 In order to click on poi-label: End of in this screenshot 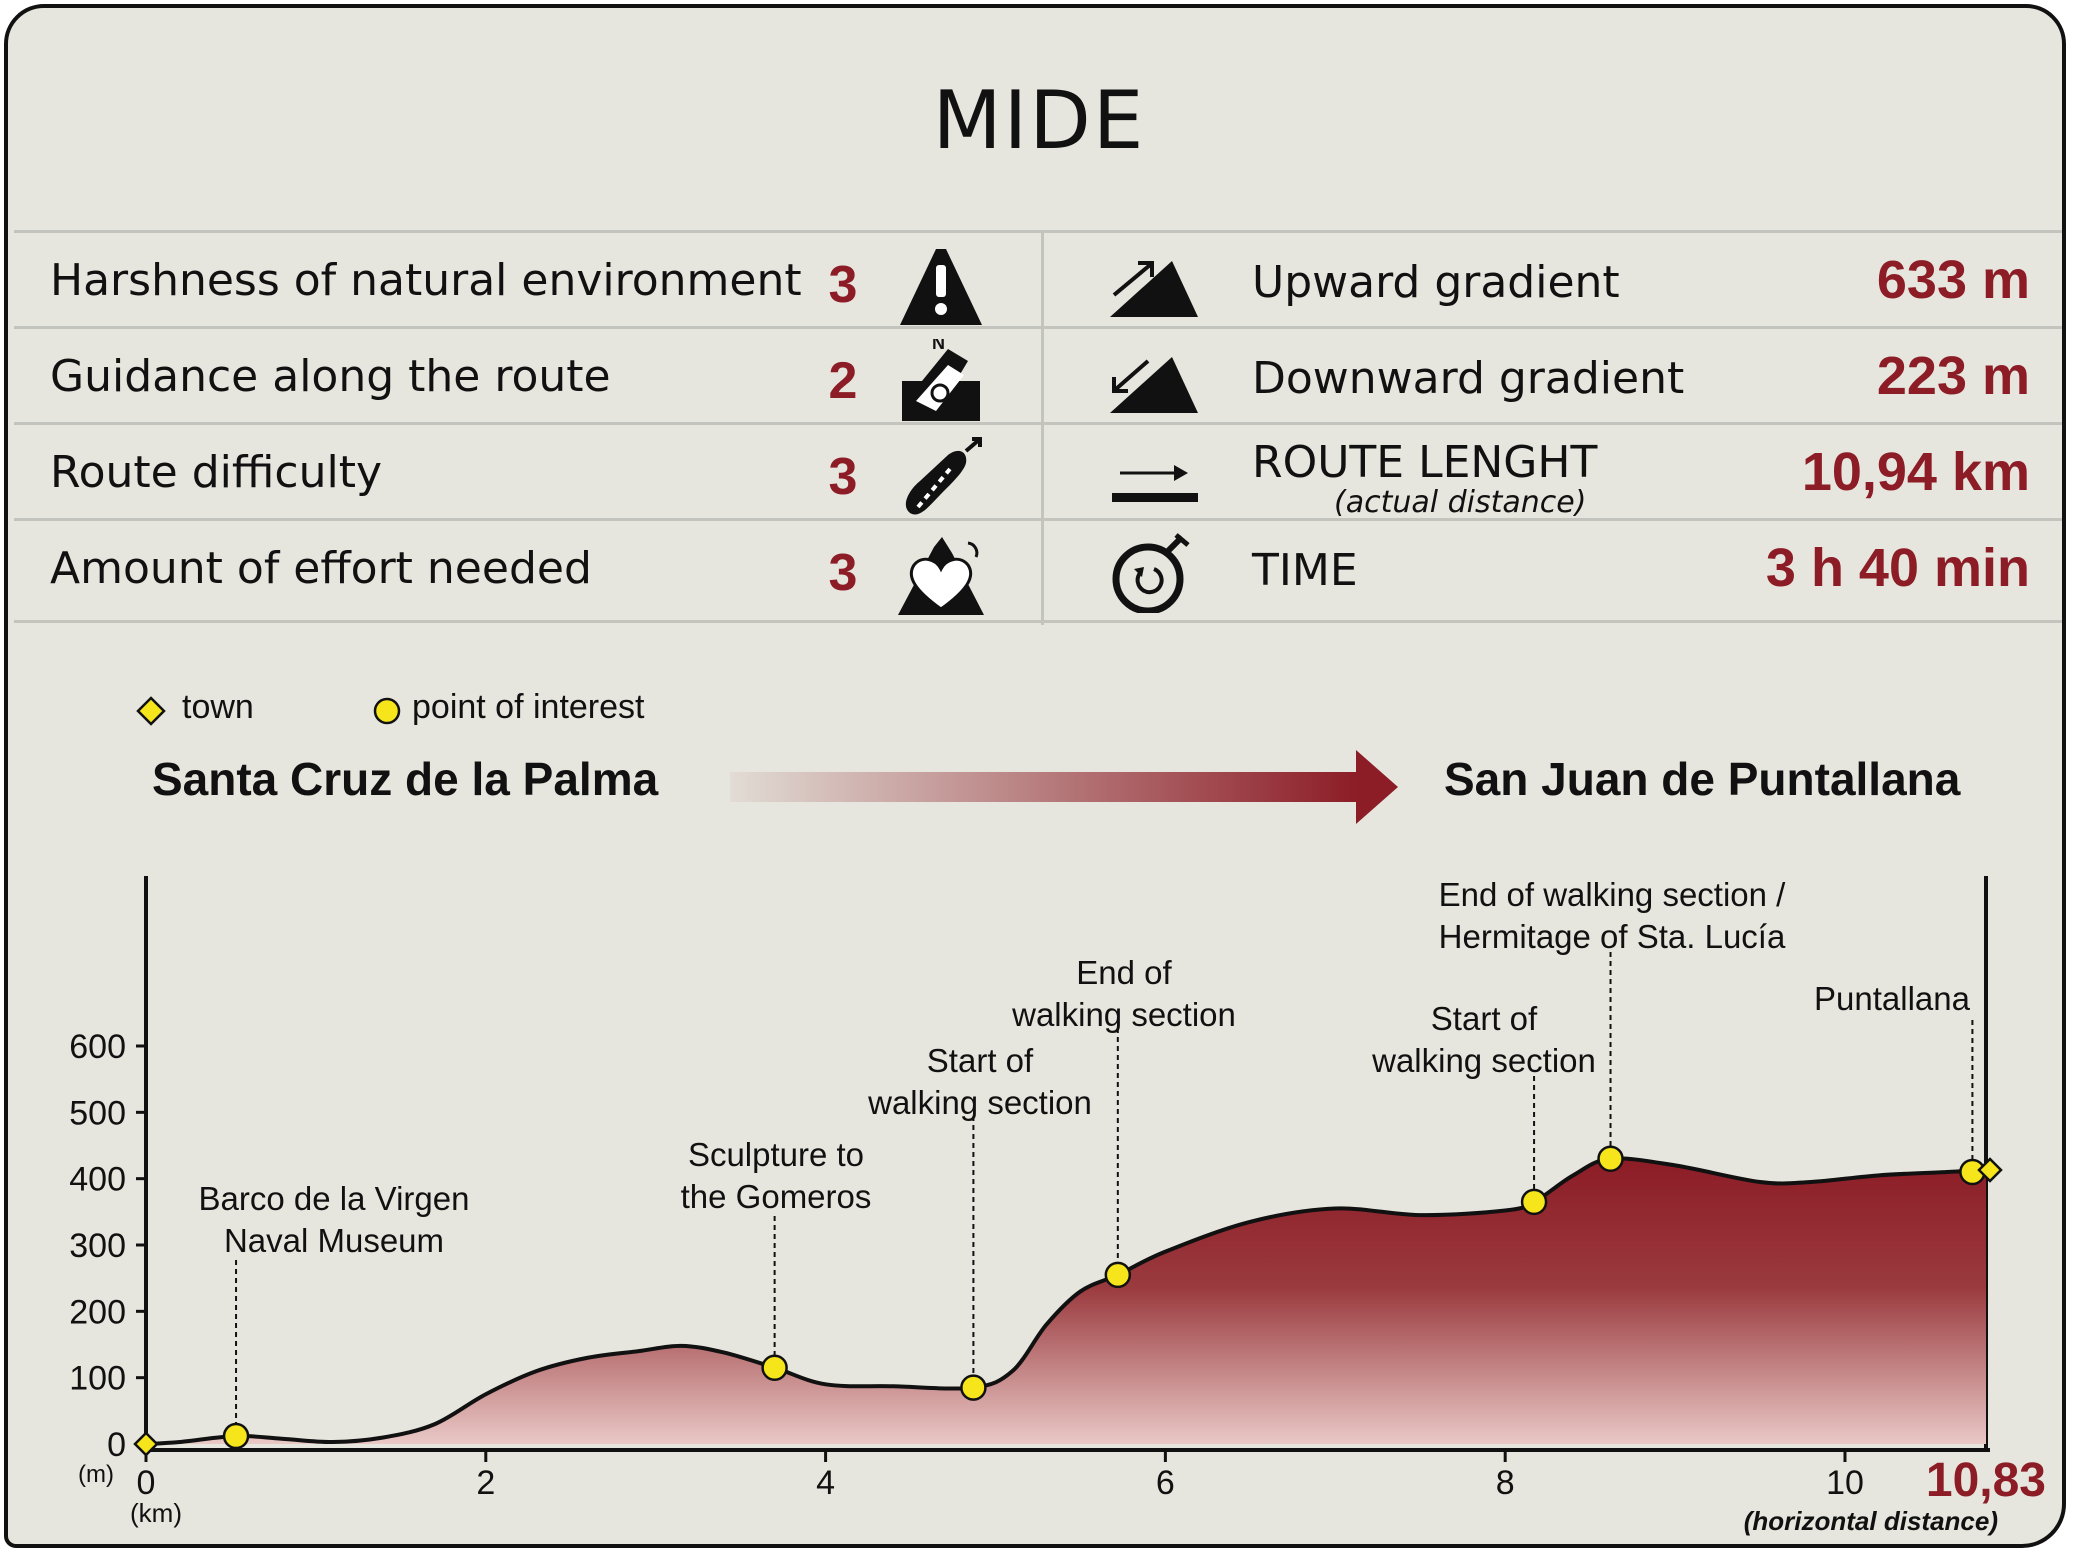, I will do `click(1124, 972)`.